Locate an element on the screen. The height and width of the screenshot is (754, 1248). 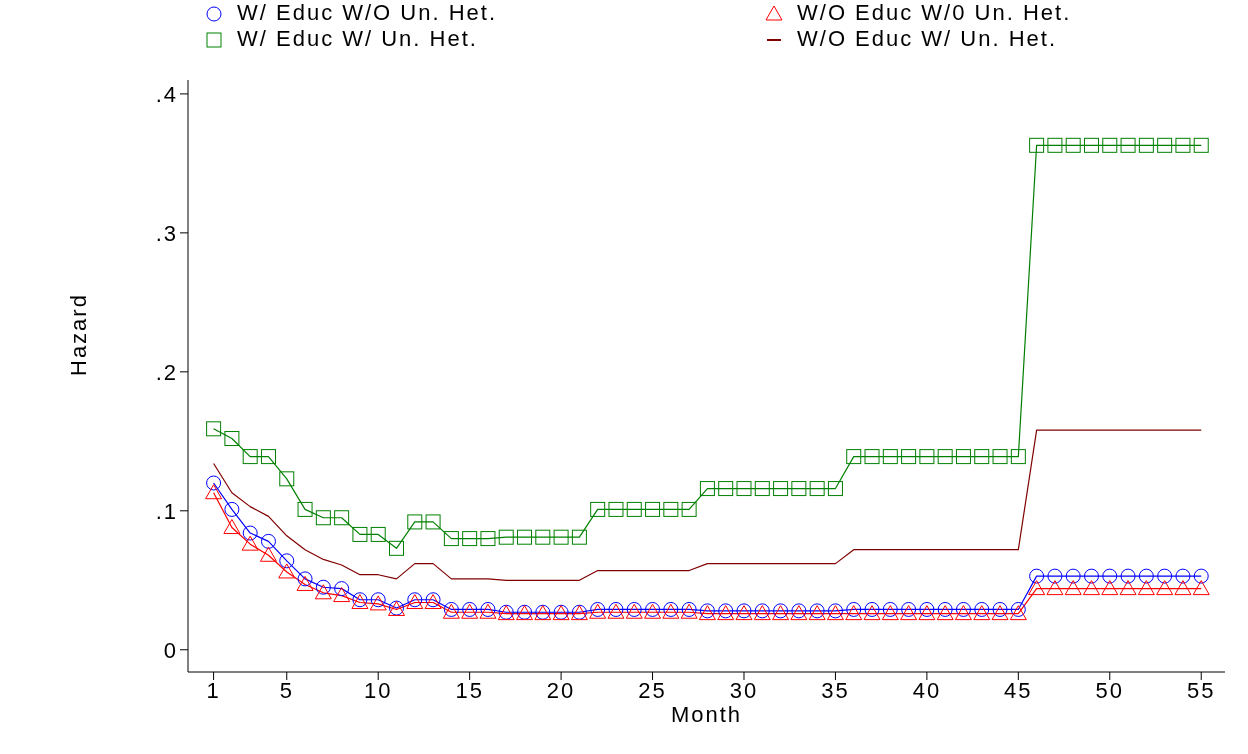
x-tick-label: 20 is located at coordinates (561, 690).